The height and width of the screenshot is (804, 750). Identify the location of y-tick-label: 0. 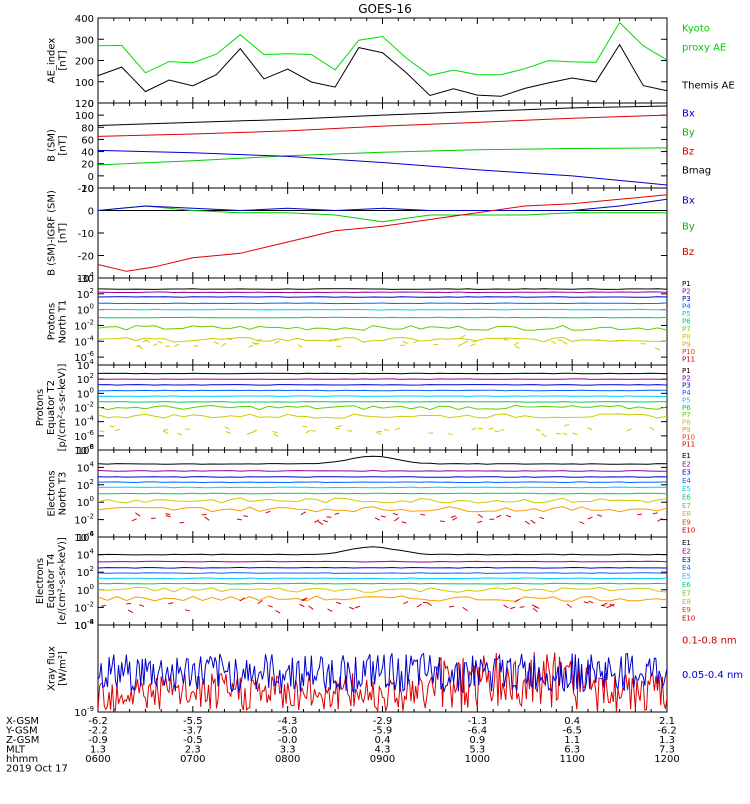
(91, 177).